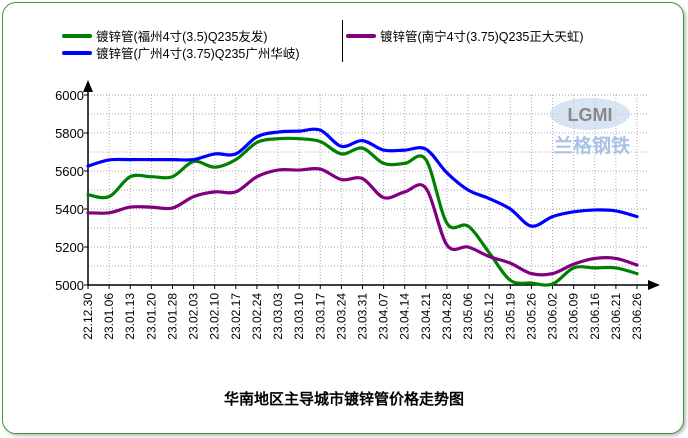 The height and width of the screenshot is (438, 688). I want to click on y-tick-label: 5200, so click(69, 247).